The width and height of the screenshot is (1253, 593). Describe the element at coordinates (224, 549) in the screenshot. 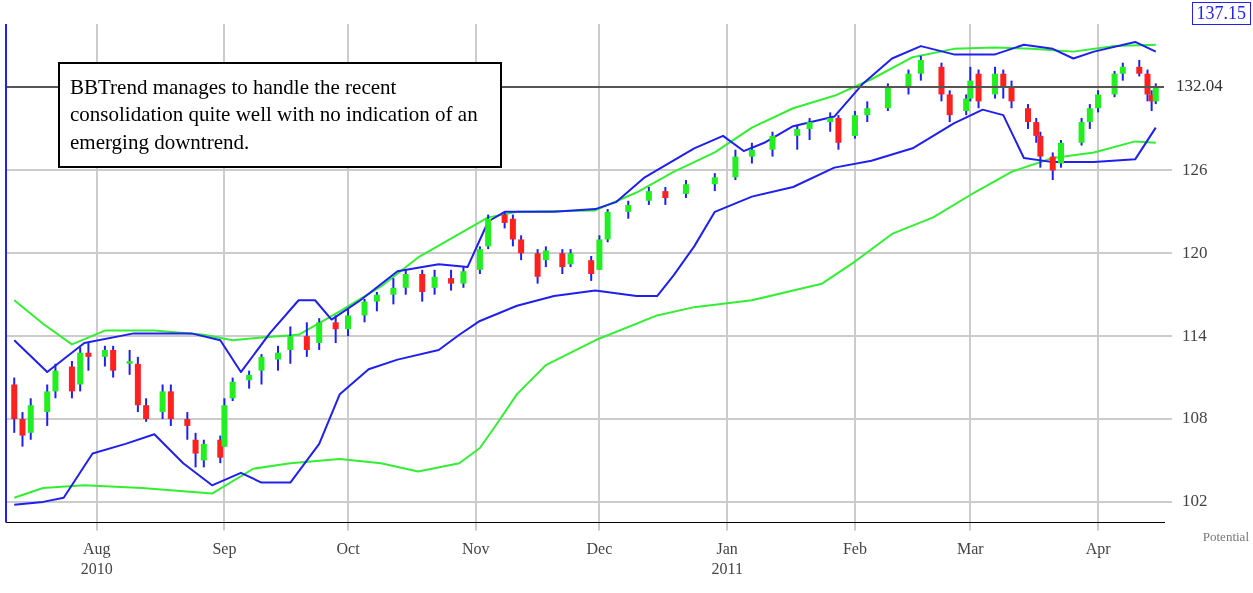

I see `x-tick-label: Sep` at that location.